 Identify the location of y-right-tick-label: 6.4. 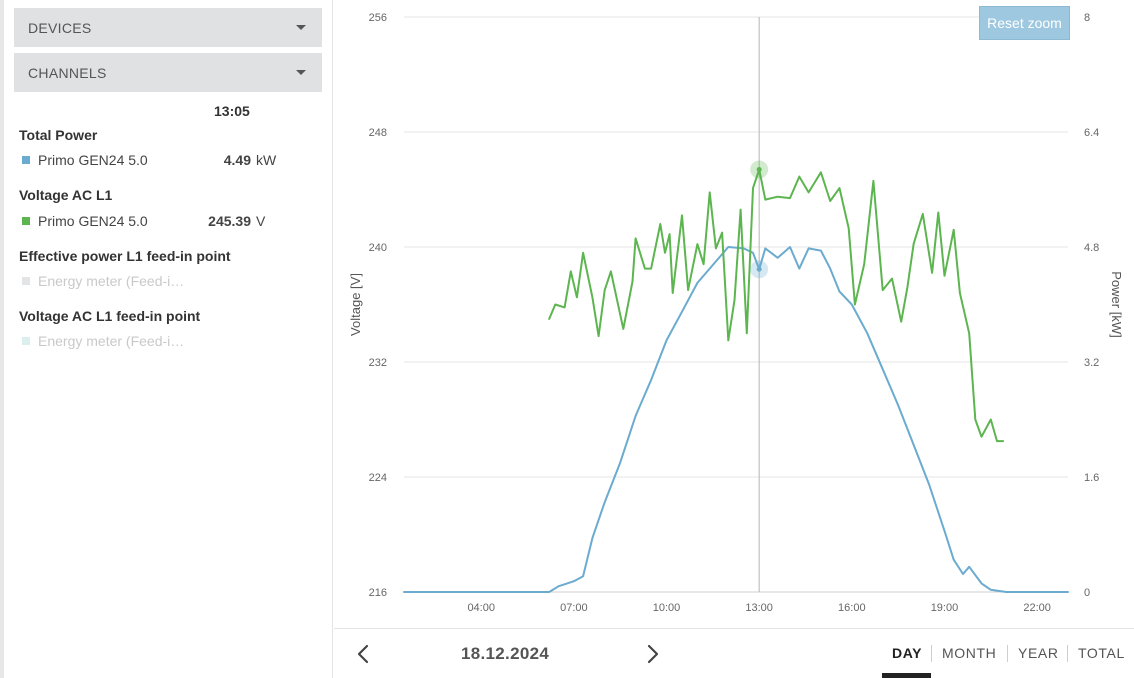
(1091, 133).